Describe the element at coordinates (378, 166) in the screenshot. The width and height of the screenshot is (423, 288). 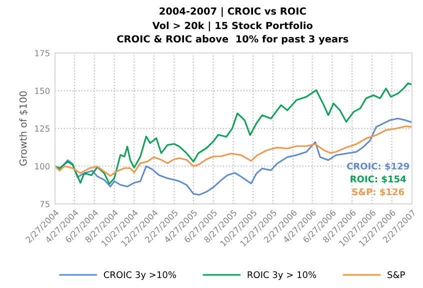
I see `annotation: CROIC: $129` at that location.